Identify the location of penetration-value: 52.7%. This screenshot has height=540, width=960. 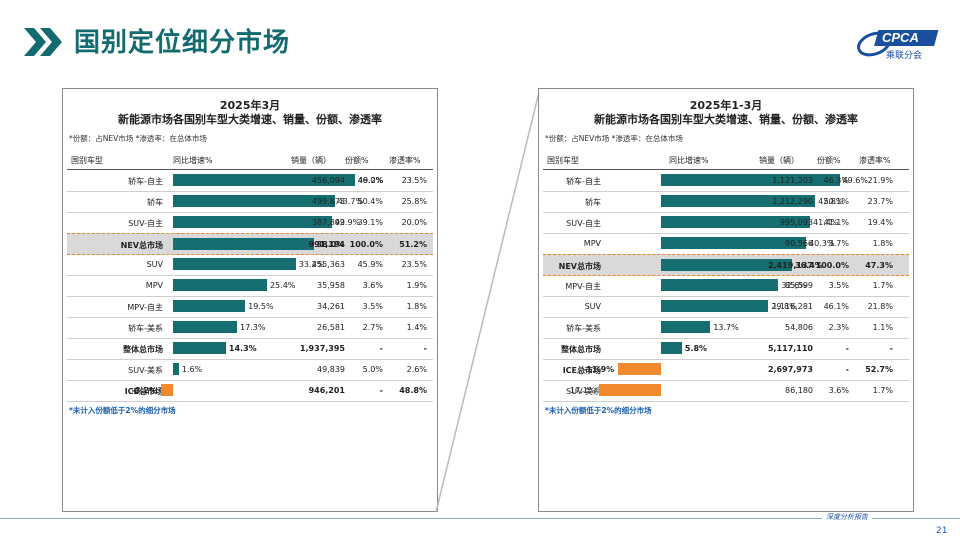
(879, 369).